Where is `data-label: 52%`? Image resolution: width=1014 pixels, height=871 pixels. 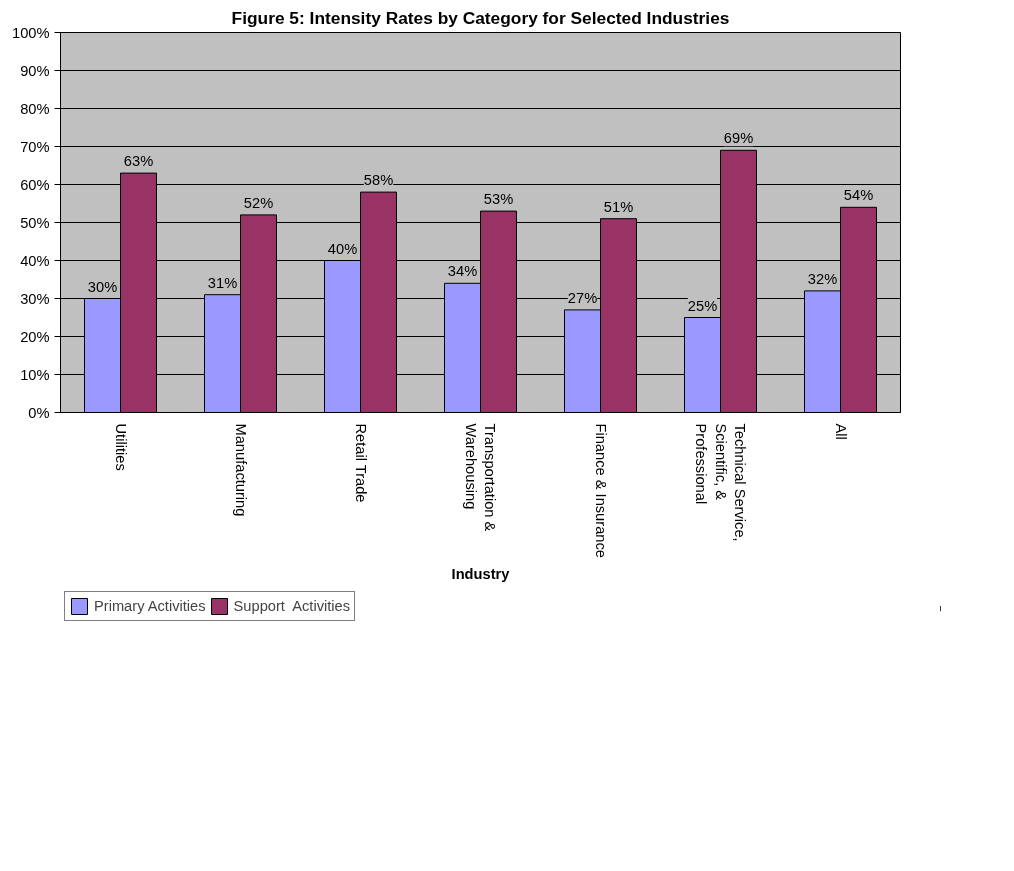 data-label: 52% is located at coordinates (258, 202).